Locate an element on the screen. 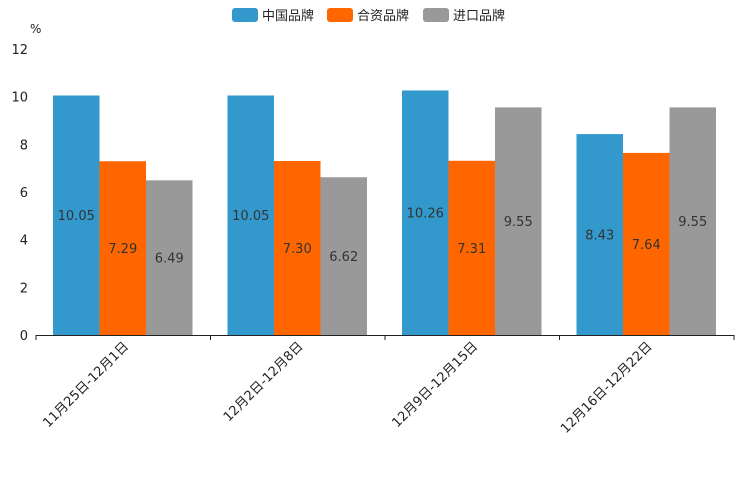  data-label: 7.64 is located at coordinates (646, 245).